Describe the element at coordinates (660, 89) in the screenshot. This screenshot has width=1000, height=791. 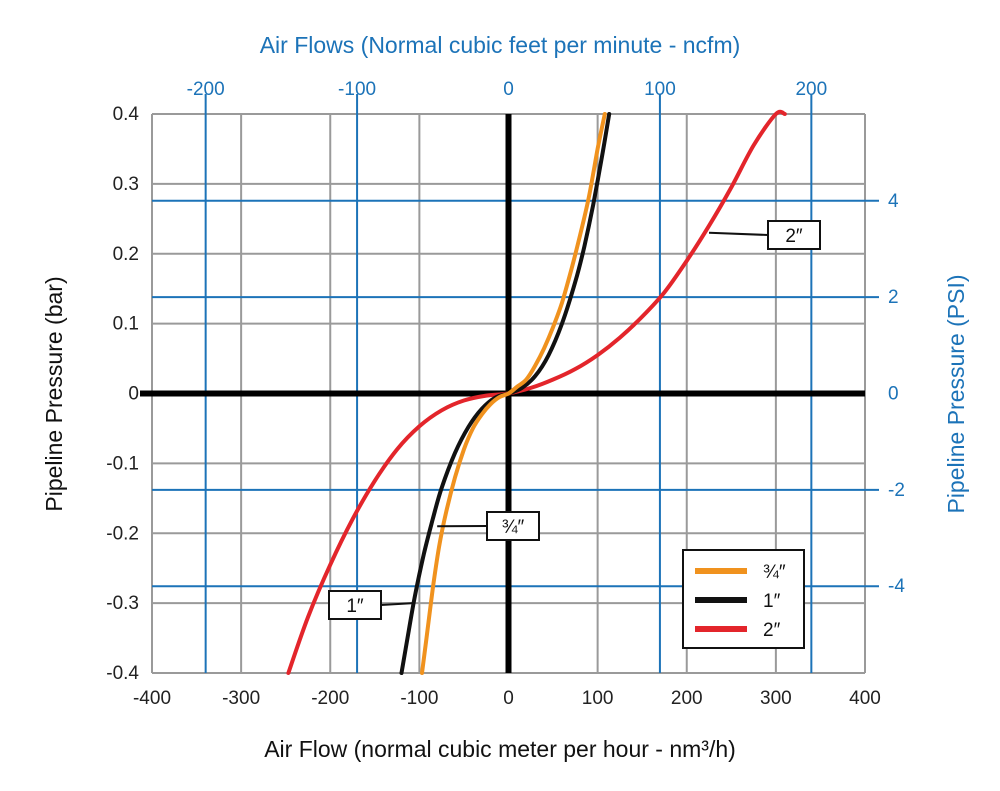
I see `top-tick-label: 100` at that location.